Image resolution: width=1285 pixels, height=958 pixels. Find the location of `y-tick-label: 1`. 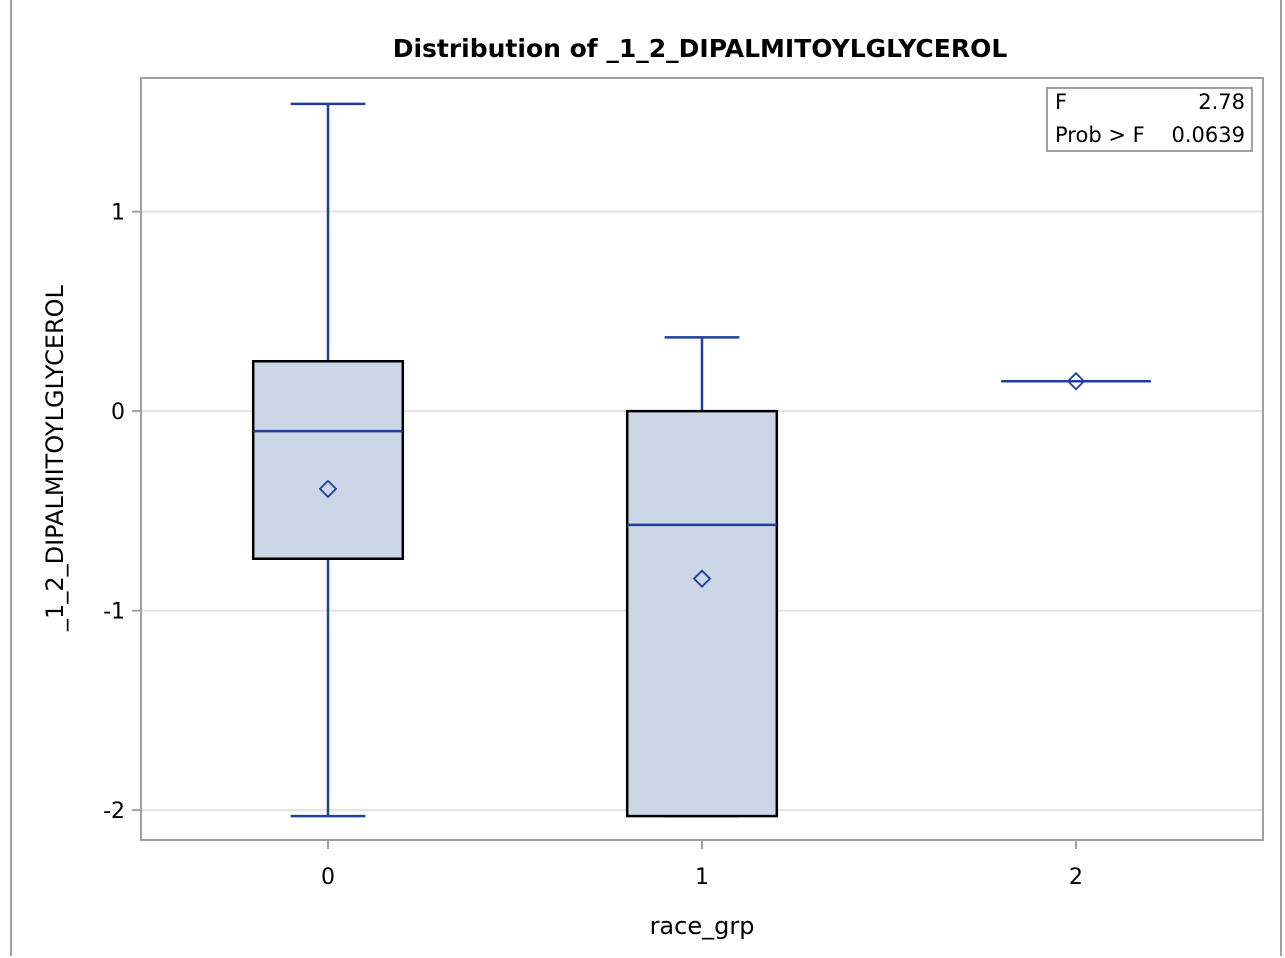

y-tick-label: 1 is located at coordinates (118, 213).